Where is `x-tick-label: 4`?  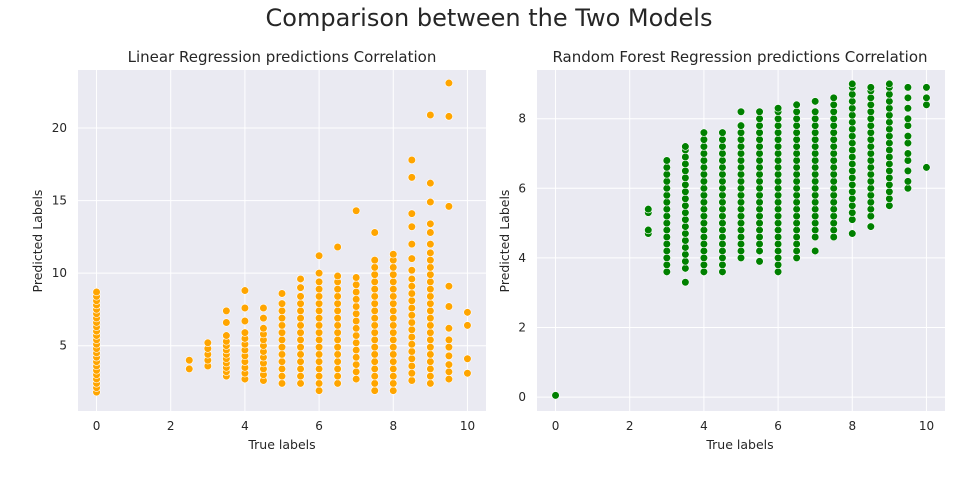 x-tick-label: 4 is located at coordinates (245, 426).